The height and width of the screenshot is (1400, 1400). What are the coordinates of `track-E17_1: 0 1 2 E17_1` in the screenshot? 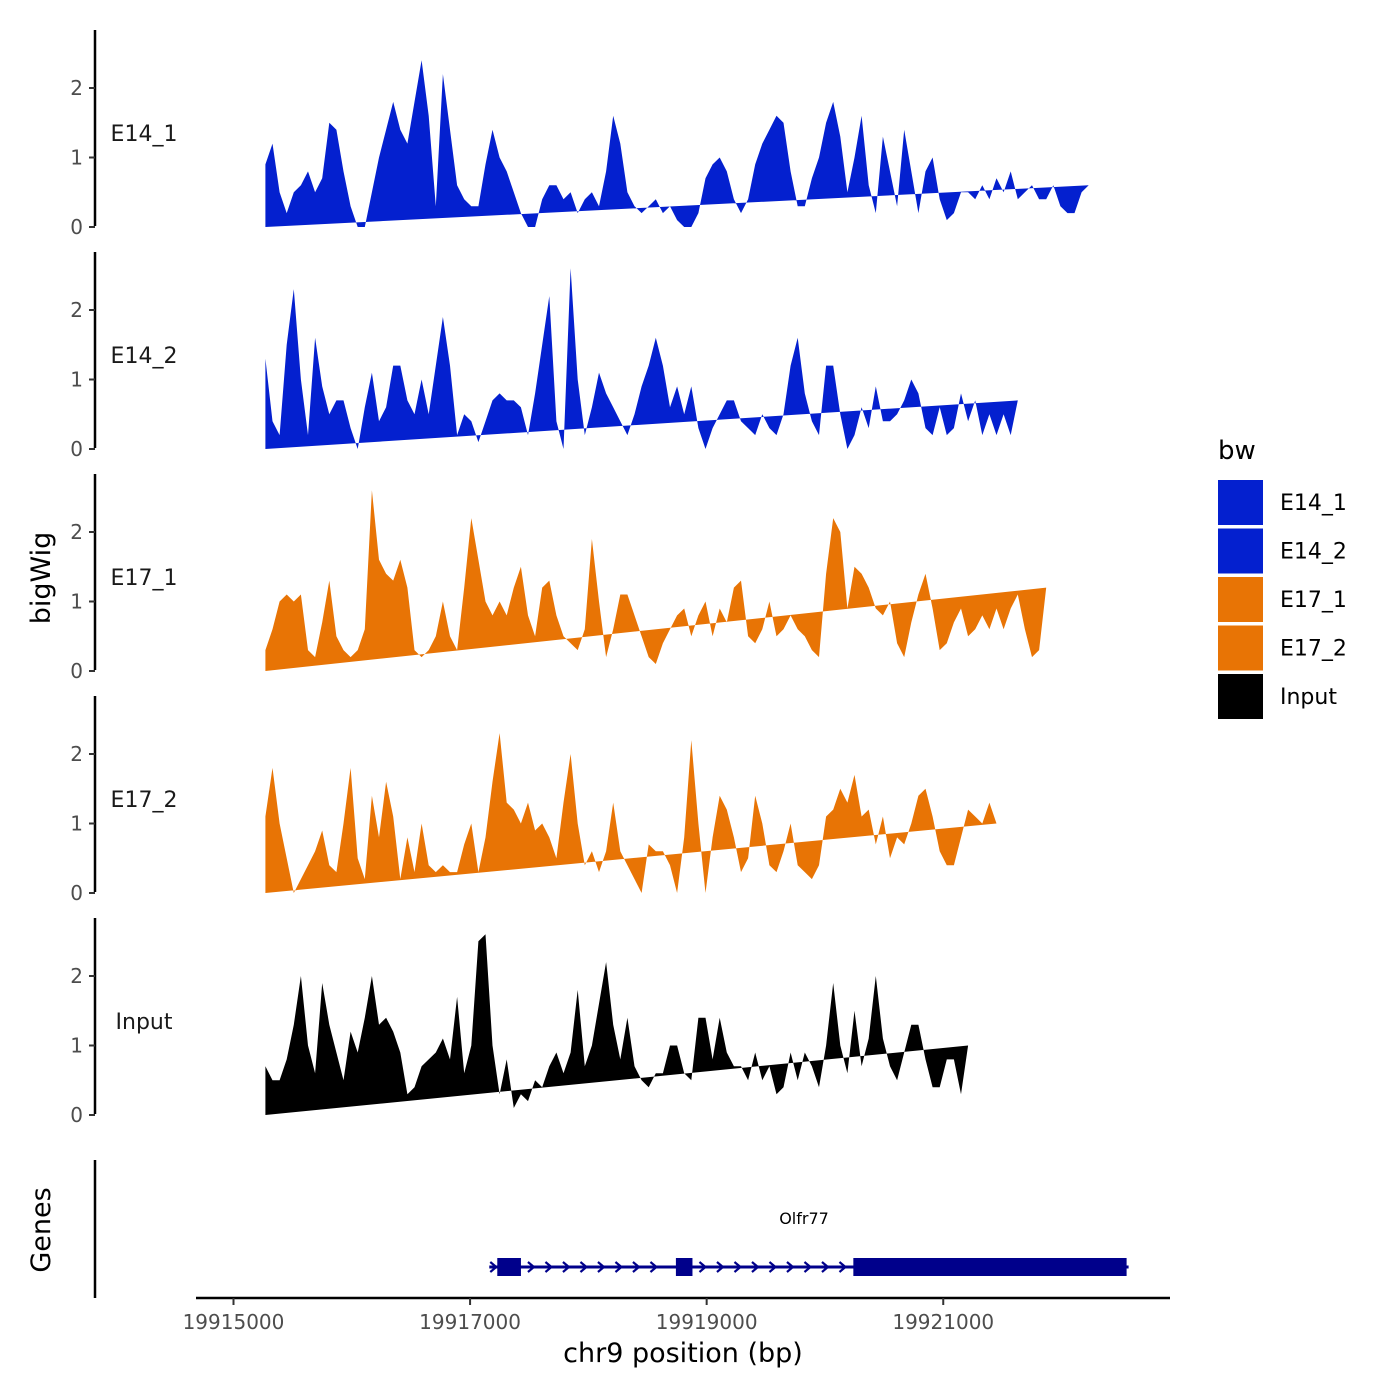 It's located at (558, 578).